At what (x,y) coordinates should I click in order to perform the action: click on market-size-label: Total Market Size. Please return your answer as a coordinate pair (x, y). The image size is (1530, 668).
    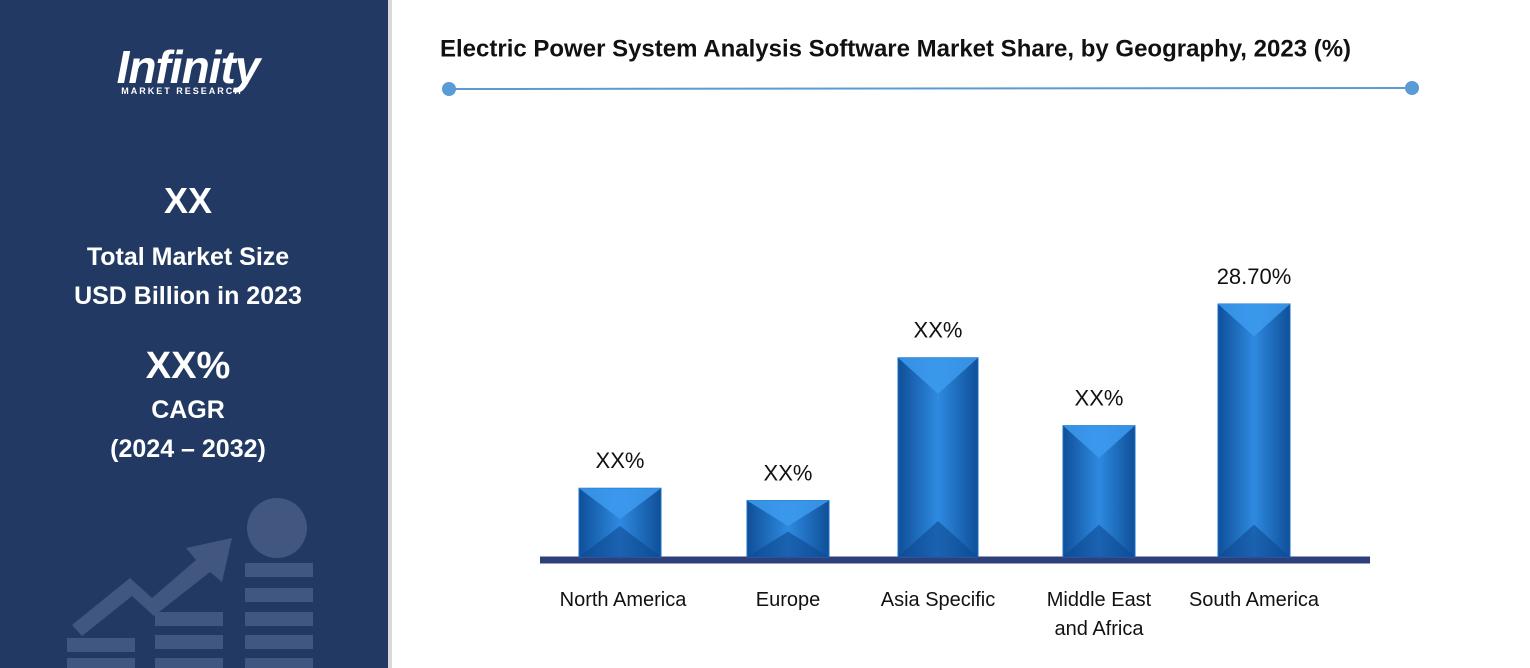
    Looking at the image, I should click on (188, 257).